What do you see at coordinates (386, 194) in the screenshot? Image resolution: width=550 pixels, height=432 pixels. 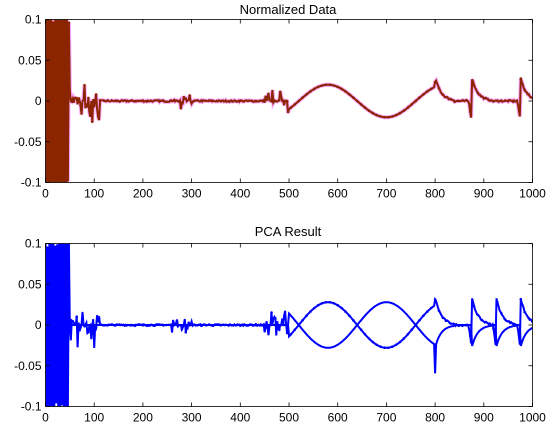 I see `x-tick-label: 700` at bounding box center [386, 194].